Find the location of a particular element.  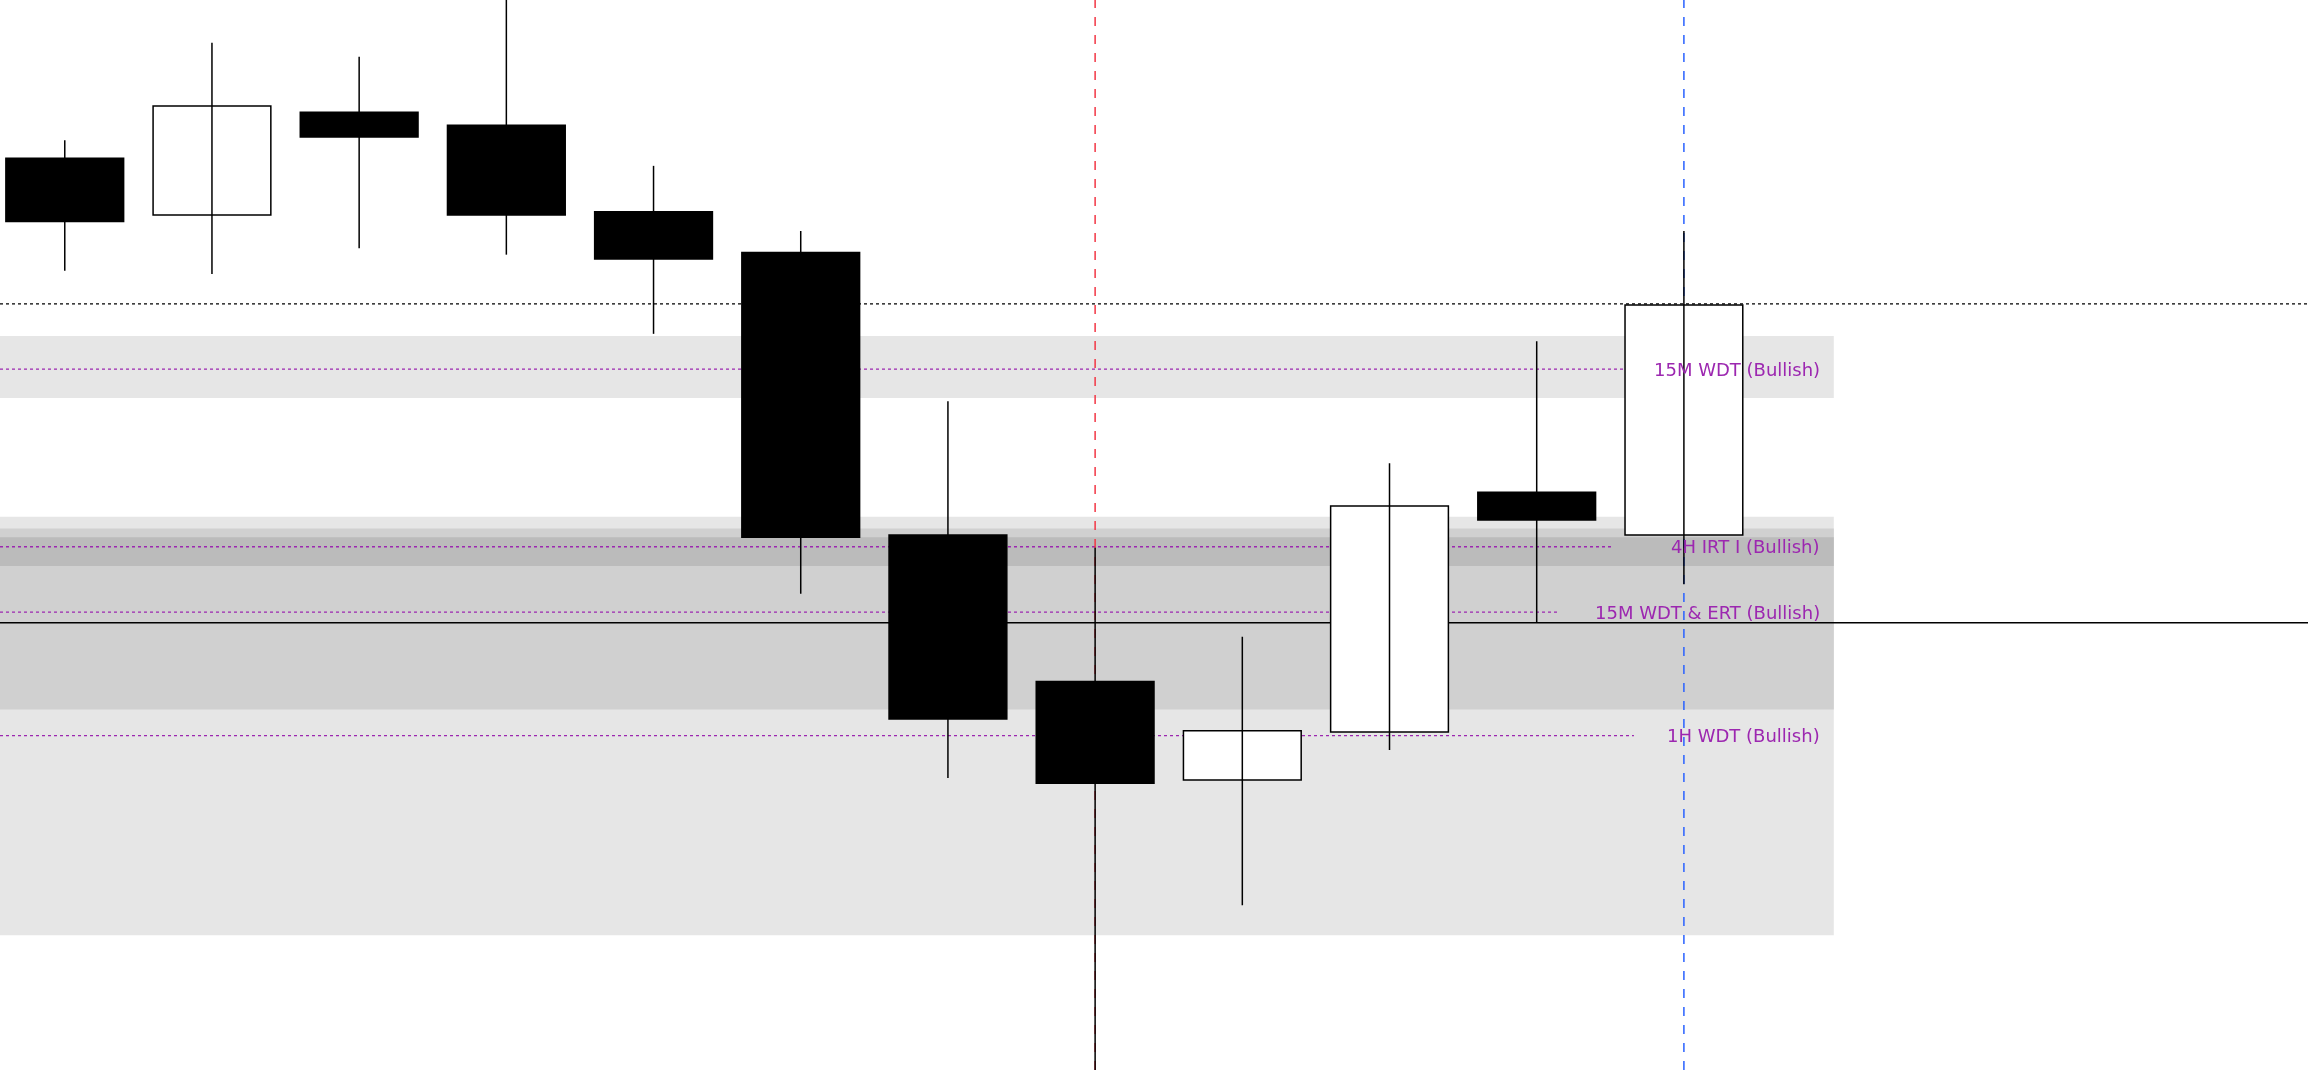

ref-line-label: 1H WDT (Bullish) is located at coordinates (1743, 735).